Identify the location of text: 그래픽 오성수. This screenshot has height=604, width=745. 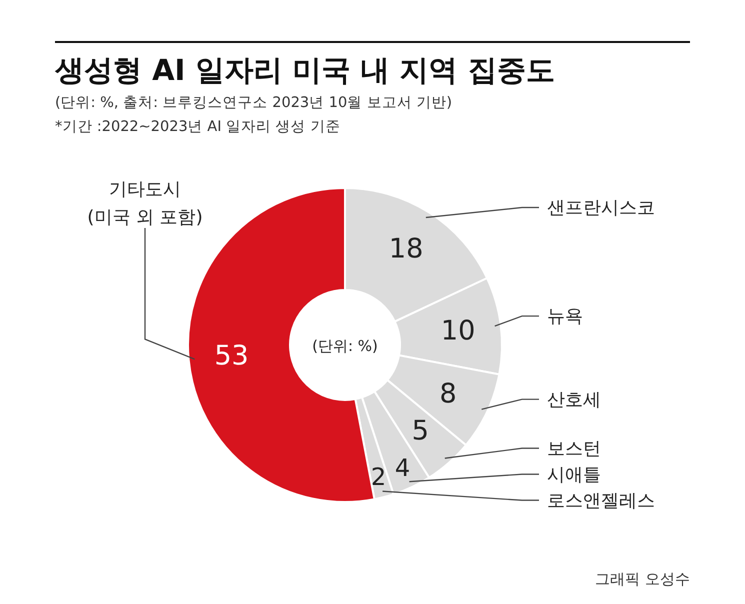
(642, 579).